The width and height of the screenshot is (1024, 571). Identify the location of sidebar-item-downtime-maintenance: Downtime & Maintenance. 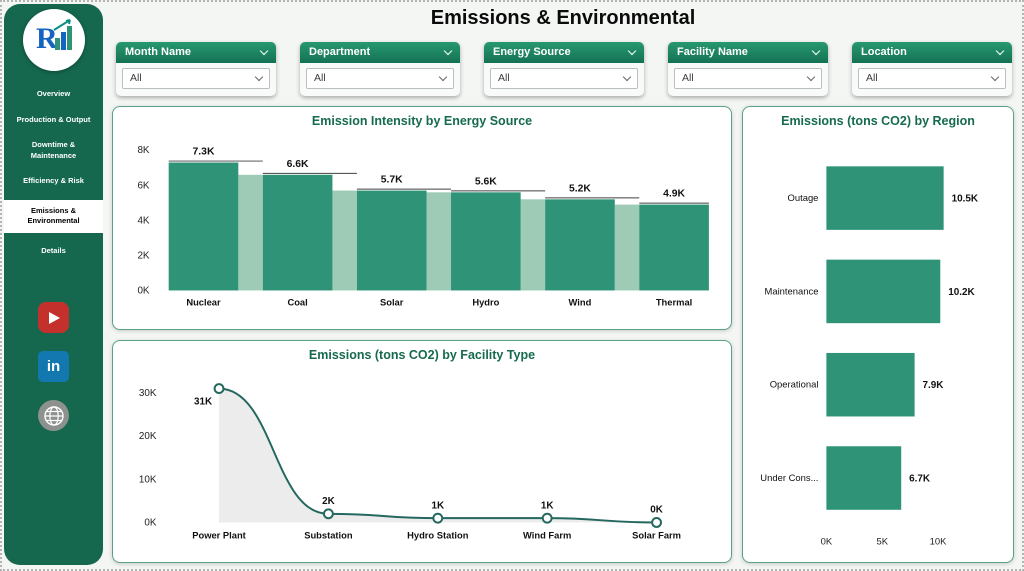
(53, 150).